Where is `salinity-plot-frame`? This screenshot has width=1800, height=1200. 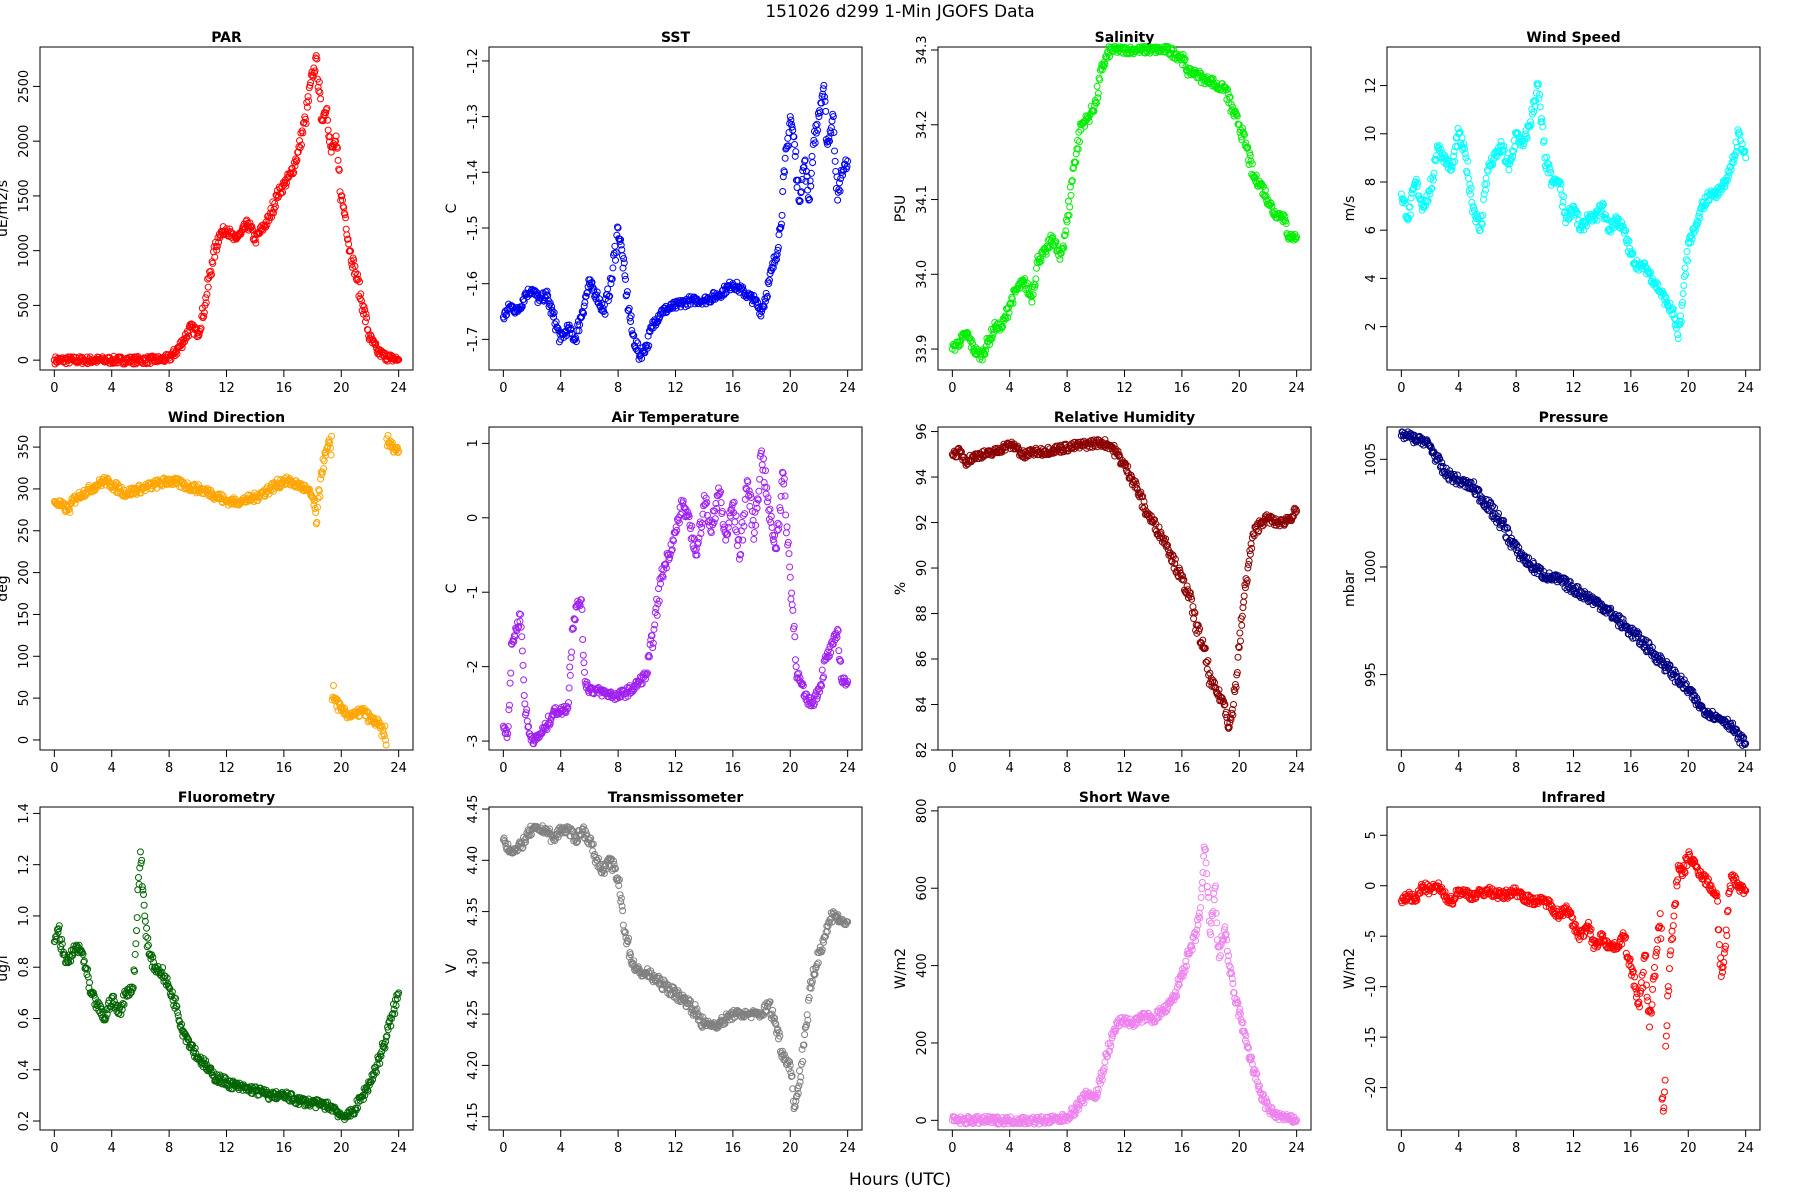 salinity-plot-frame is located at coordinates (1124, 208).